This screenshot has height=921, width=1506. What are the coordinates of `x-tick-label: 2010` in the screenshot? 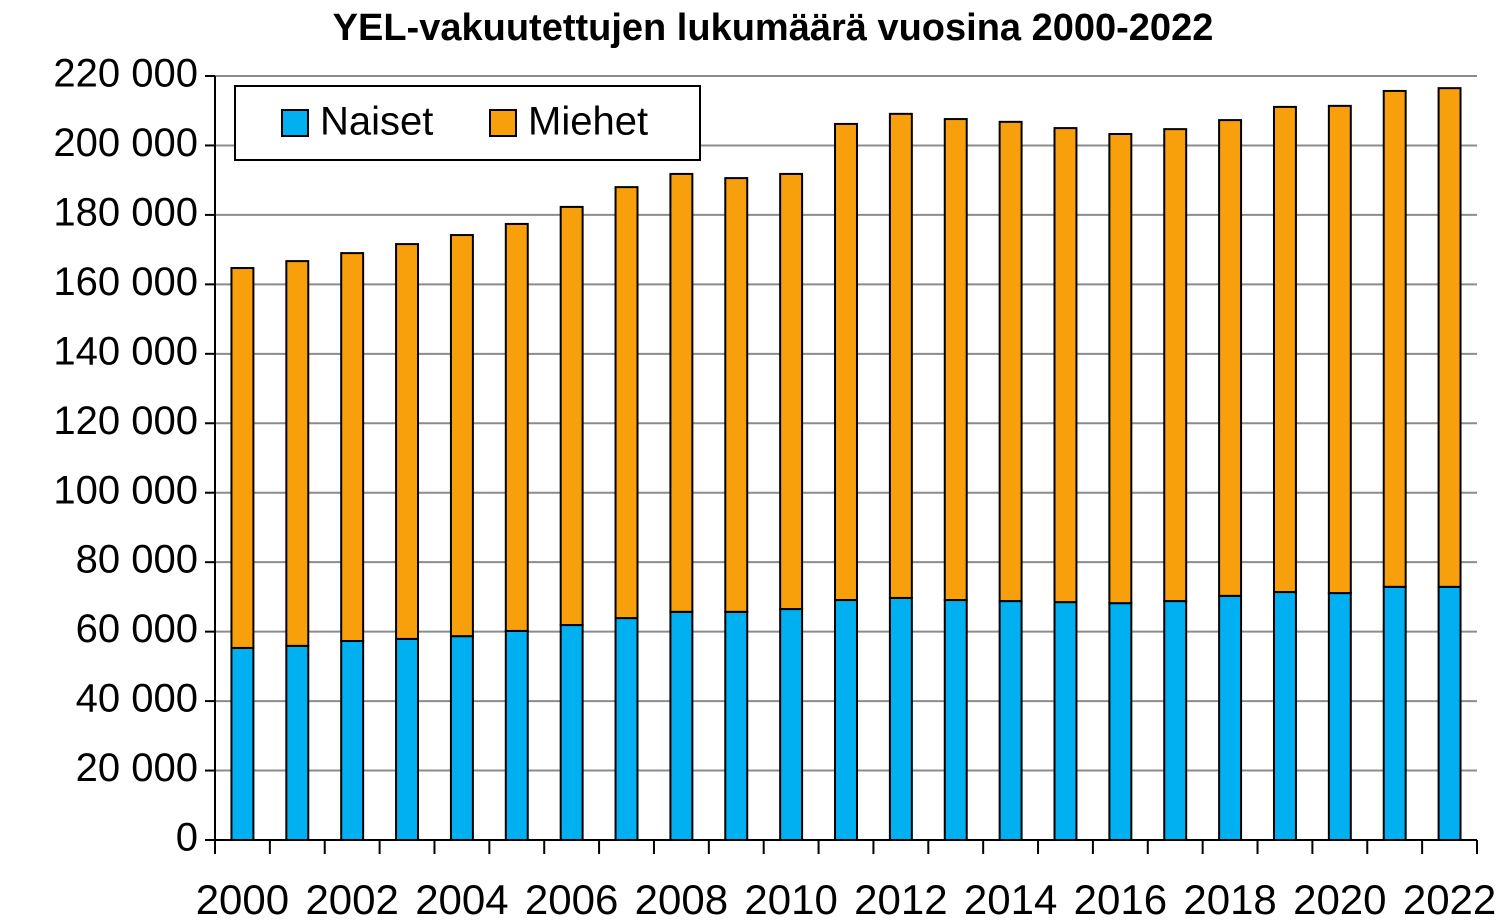 It's located at (790, 898).